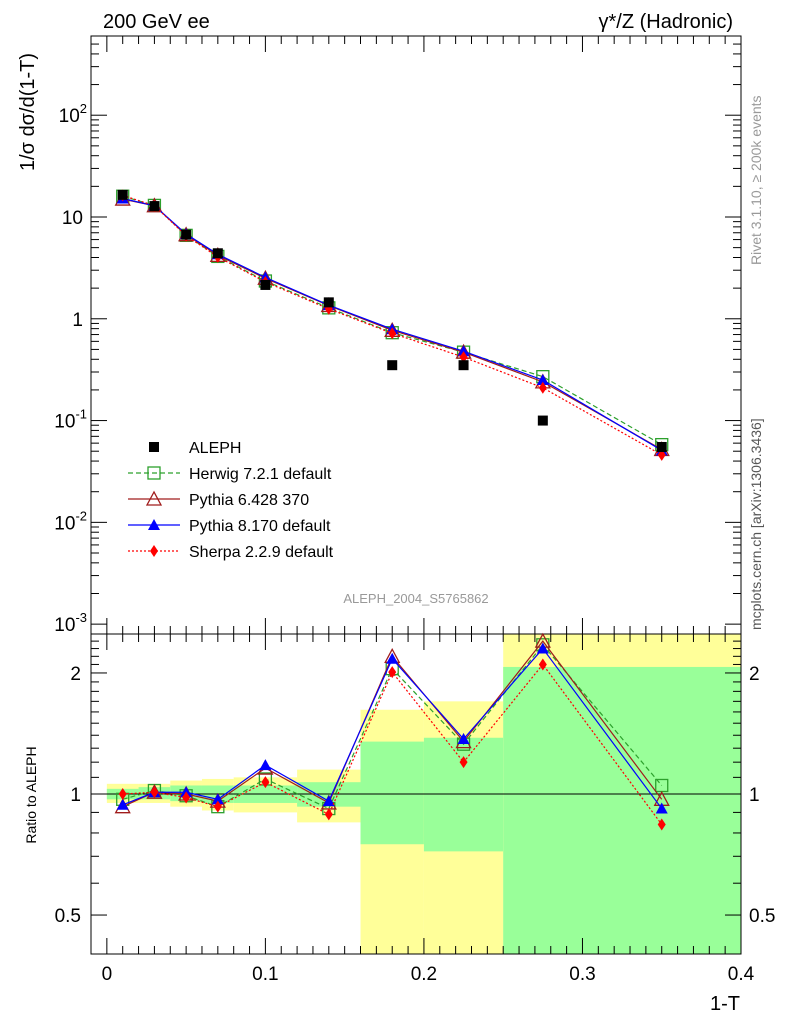  I want to click on y-tick-label: 10⁻², so click(70, 521).